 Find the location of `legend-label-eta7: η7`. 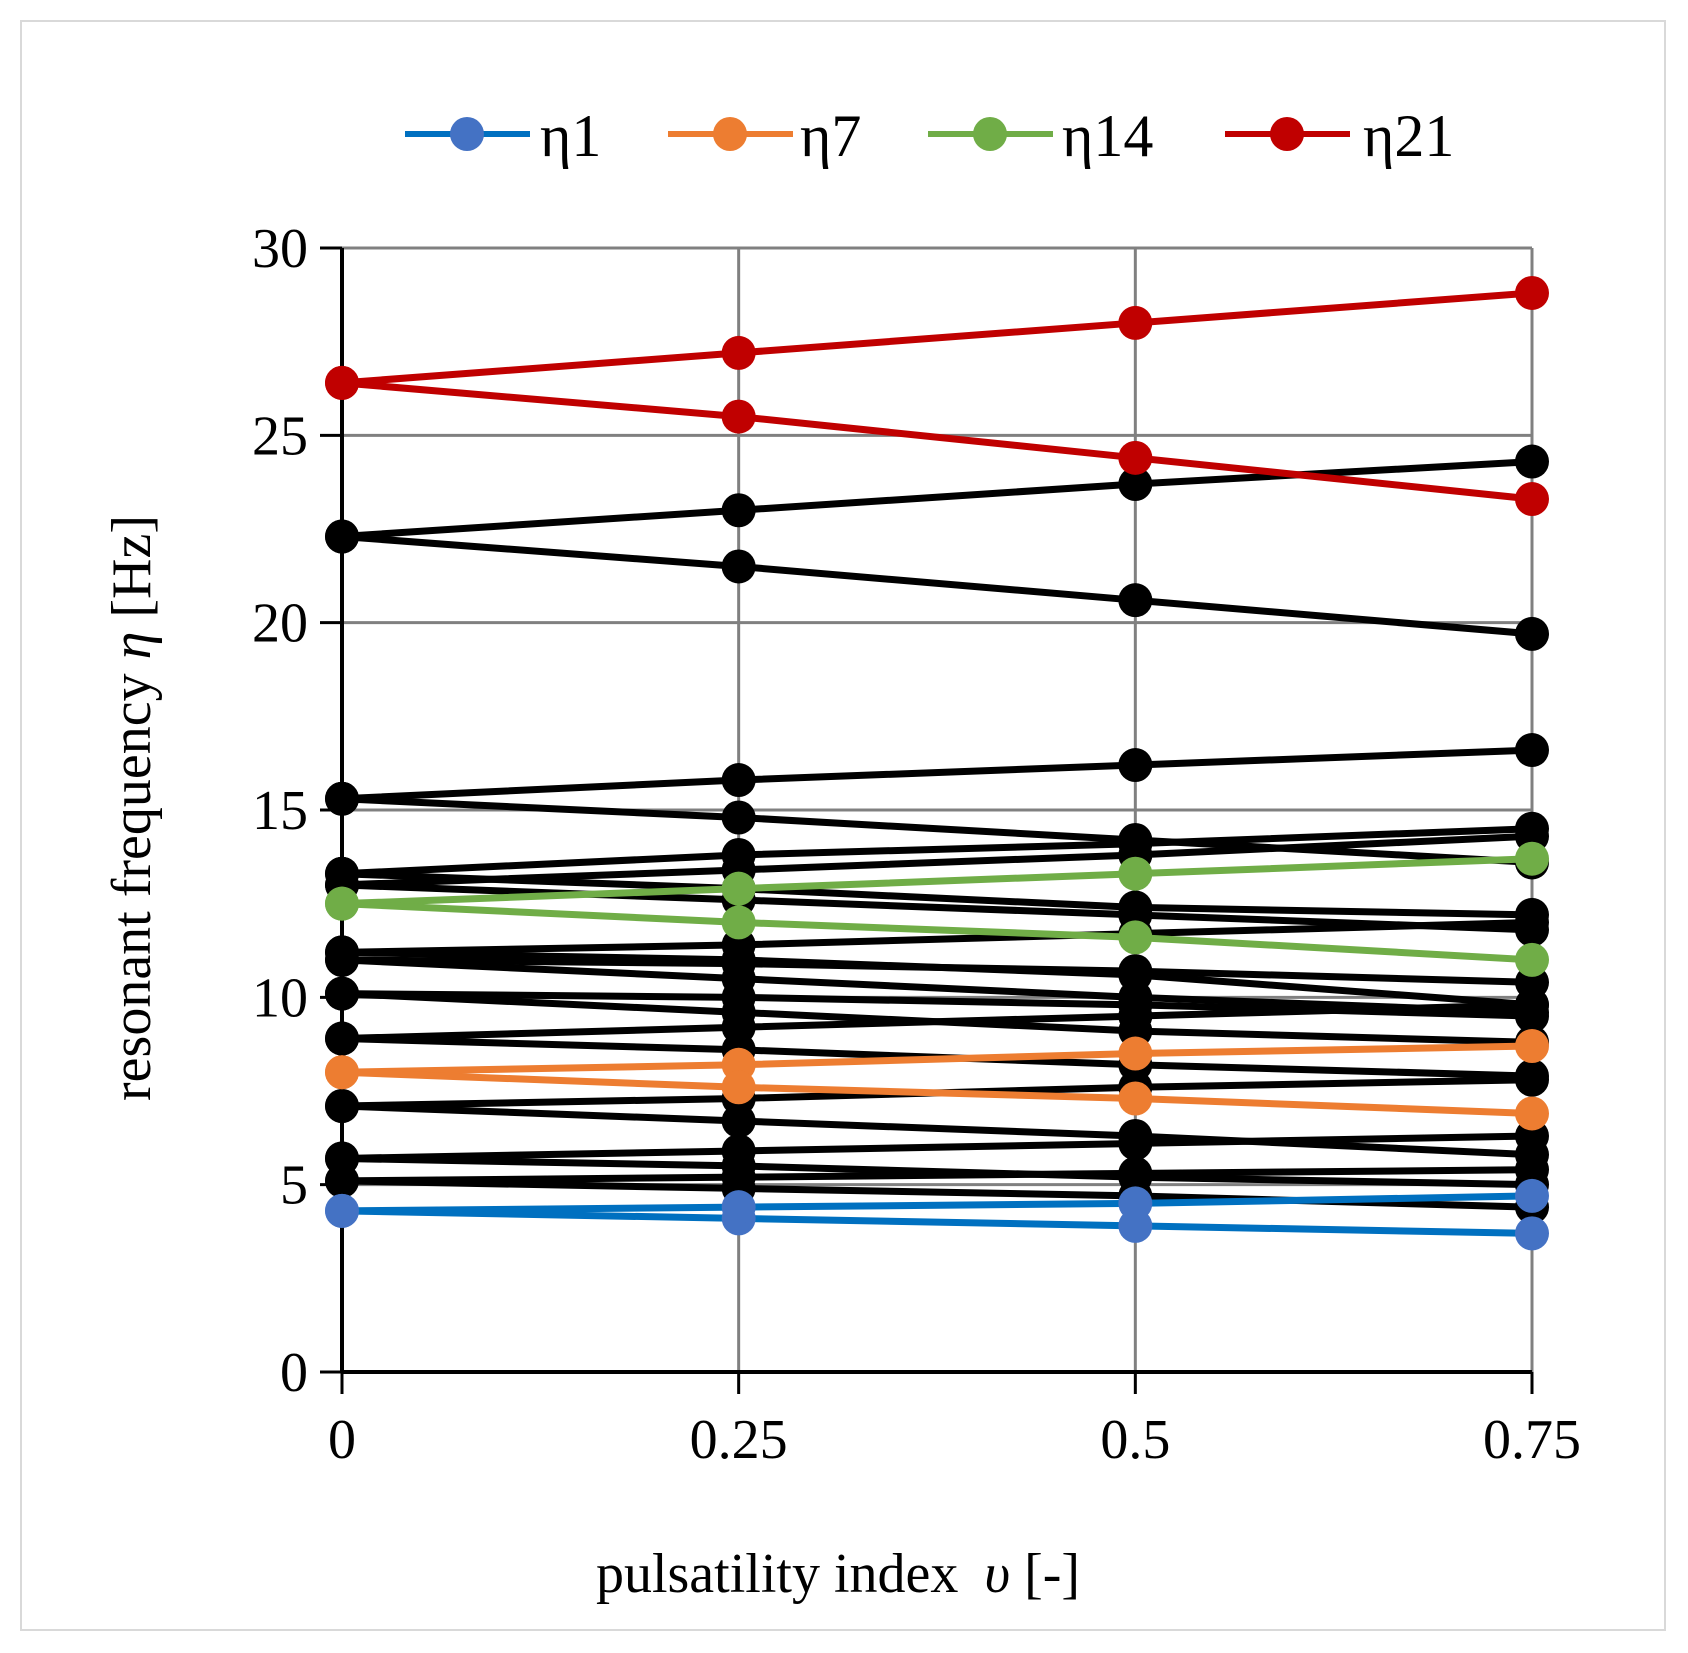

legend-label-eta7: η7 is located at coordinates (830, 136).